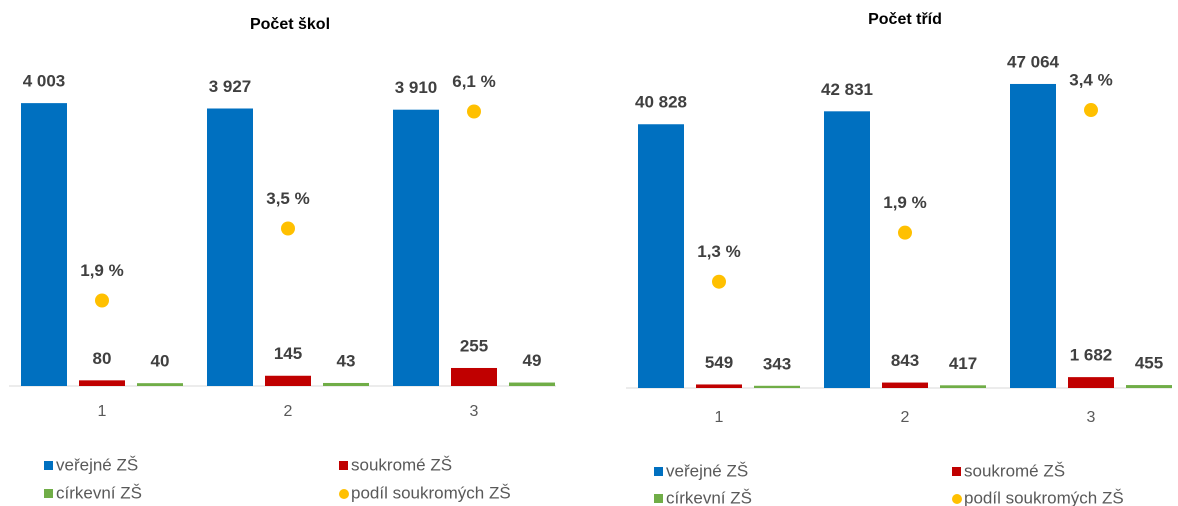 The width and height of the screenshot is (1178, 506). I want to click on data-label: 455, so click(1149, 363).